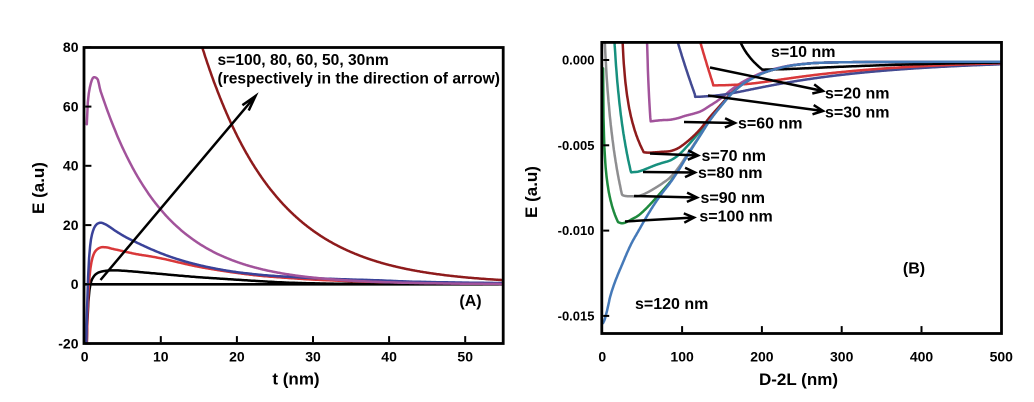  What do you see at coordinates (303, 60) in the screenshot?
I see `svg-text: s=100, 80, 60, 50, 30nm` at bounding box center [303, 60].